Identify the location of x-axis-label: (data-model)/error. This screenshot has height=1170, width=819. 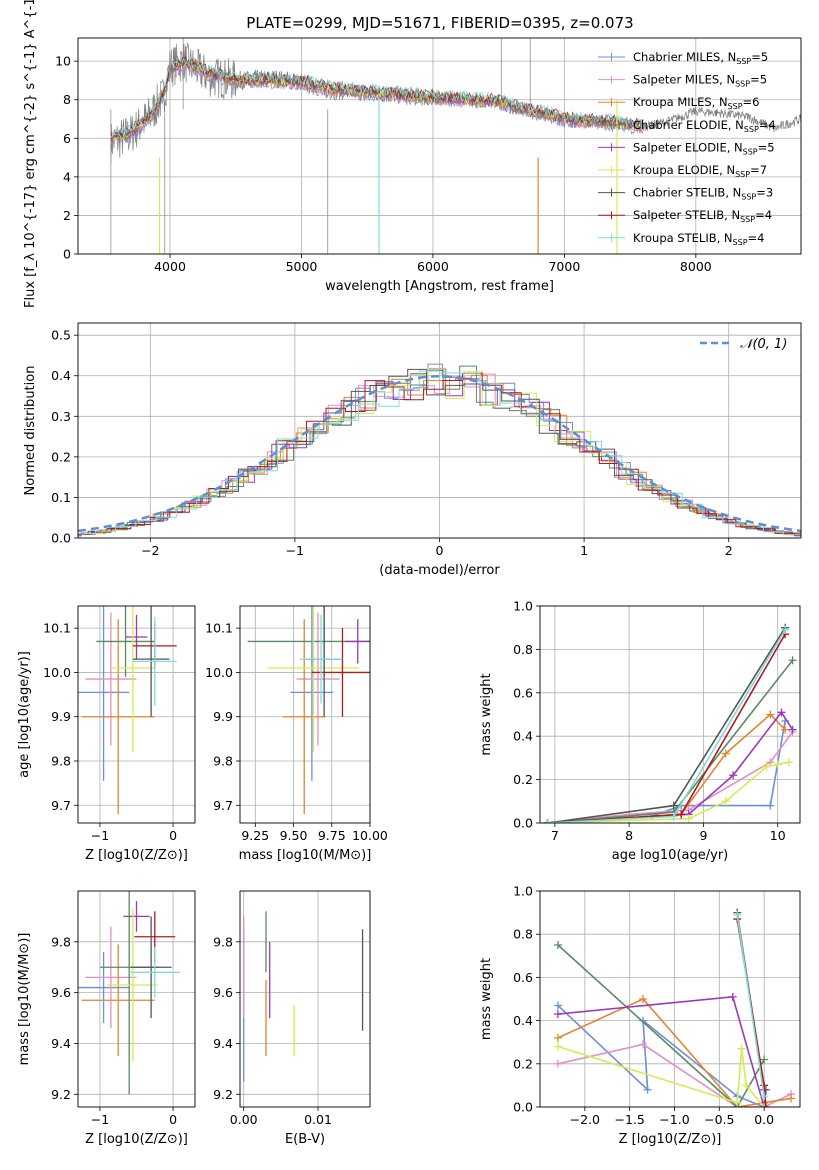
(439, 570).